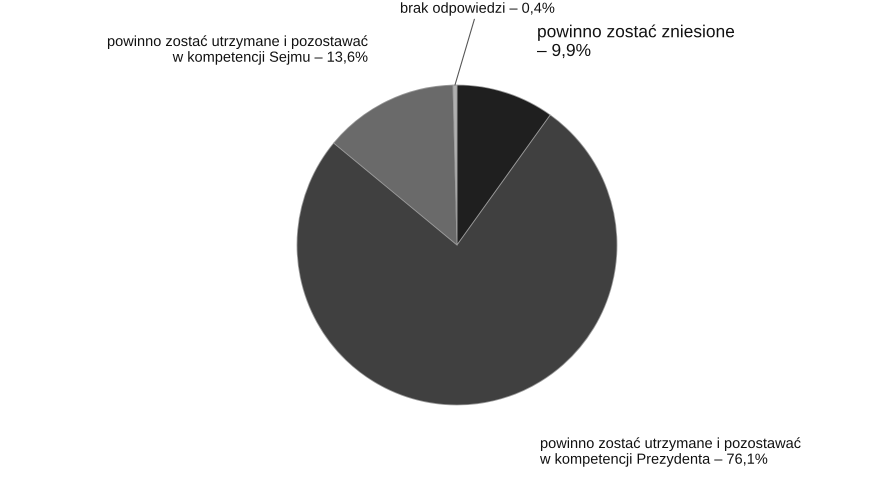 The image size is (877, 477). What do you see at coordinates (635, 41) in the screenshot?
I see `slice-label: powinno zostać zniesione – 9,9%` at bounding box center [635, 41].